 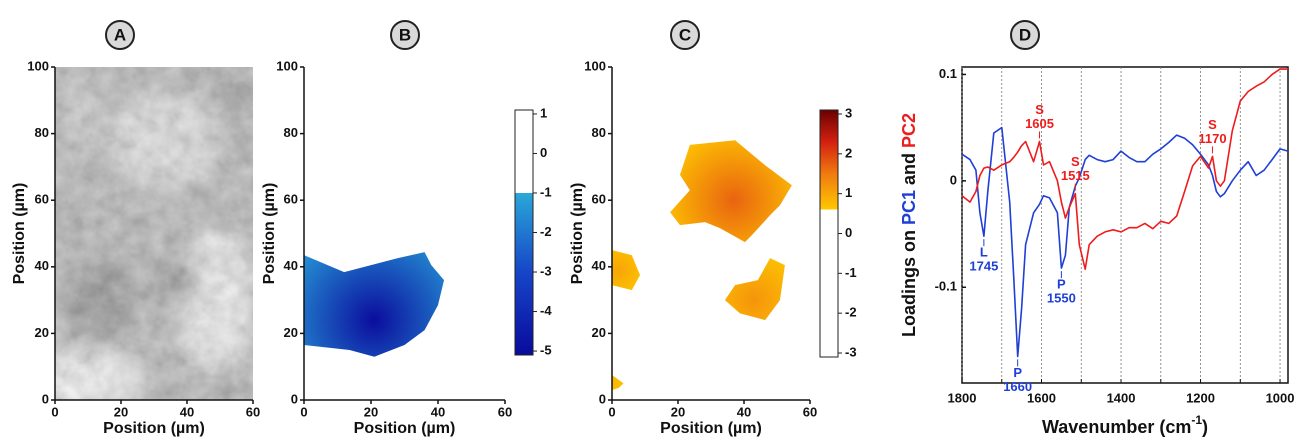 I want to click on x-tick-label: 1200, so click(x=1200, y=397).